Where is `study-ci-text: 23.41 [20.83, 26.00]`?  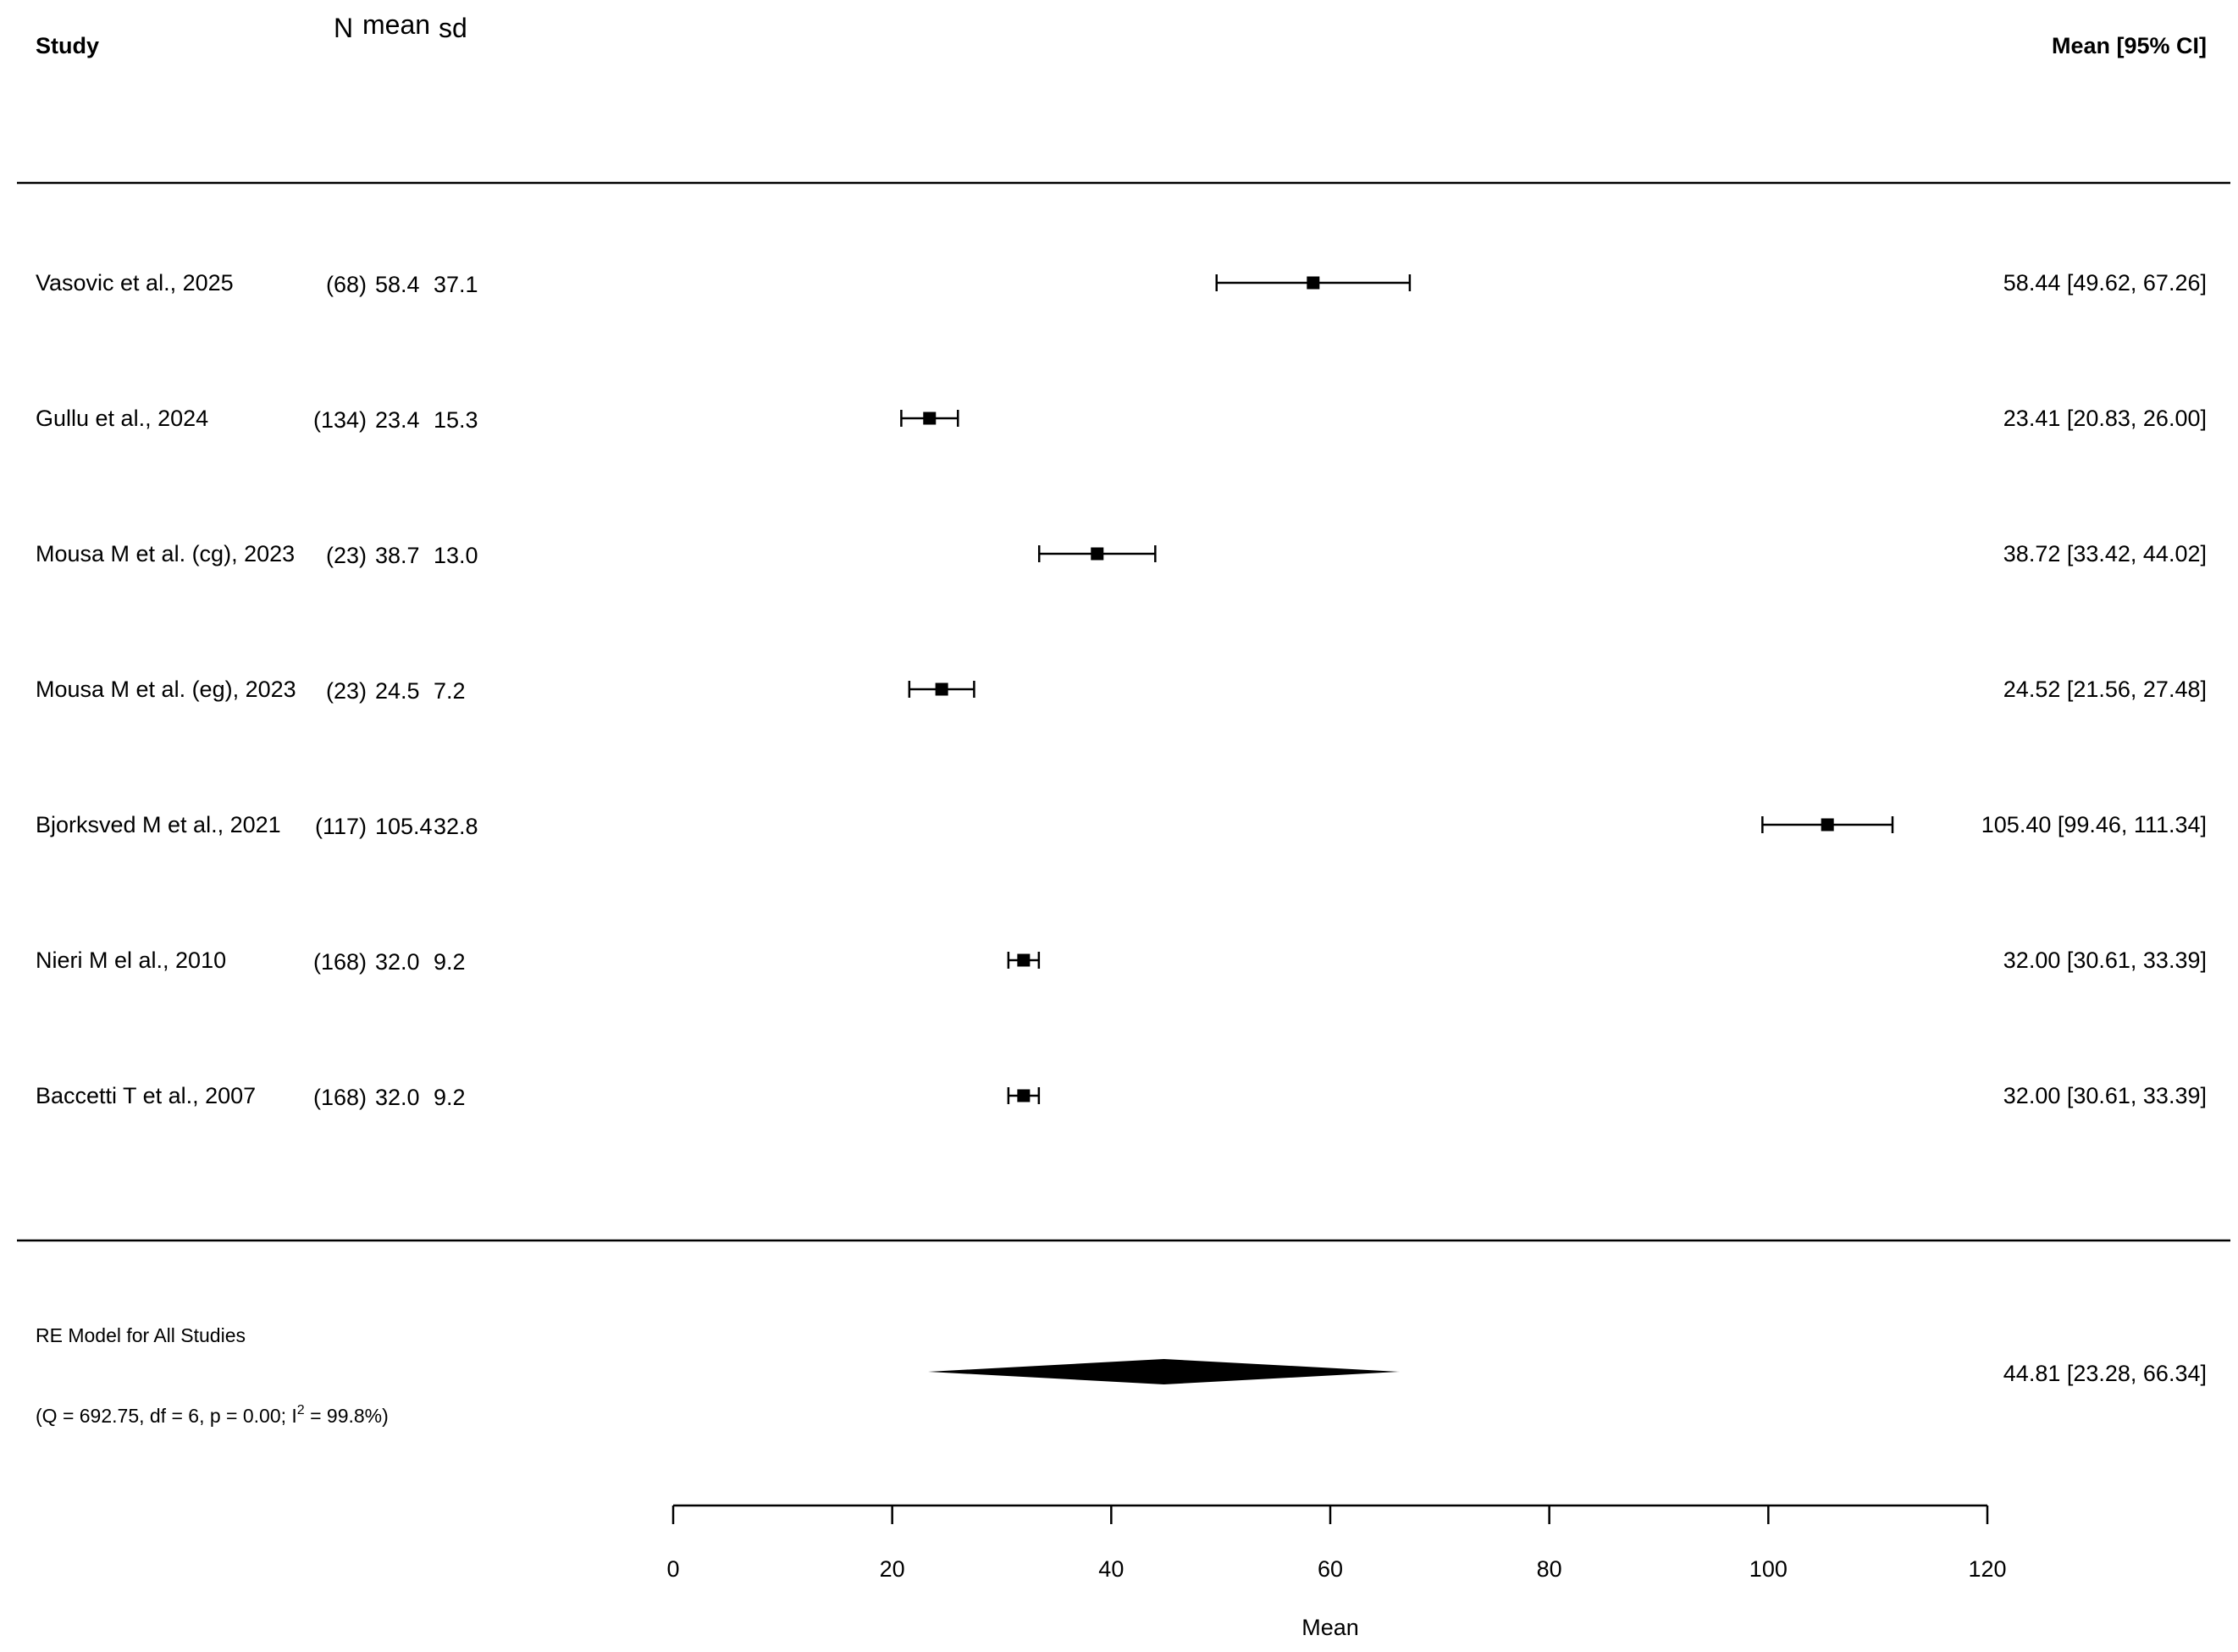 study-ci-text: 23.41 [20.83, 26.00] is located at coordinates (2105, 419).